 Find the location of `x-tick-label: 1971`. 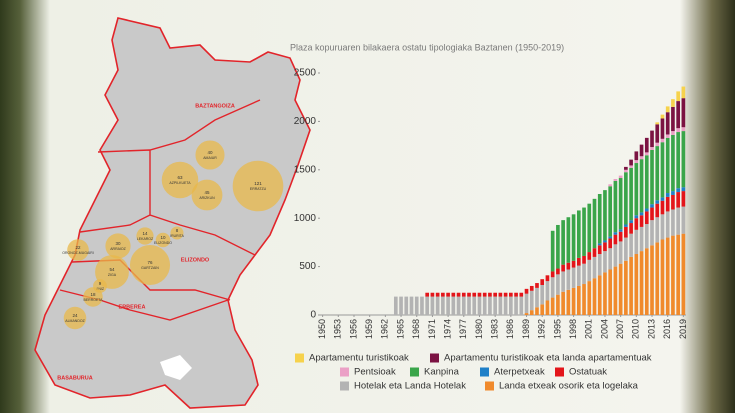

x-tick-label: 1971 is located at coordinates (432, 329).